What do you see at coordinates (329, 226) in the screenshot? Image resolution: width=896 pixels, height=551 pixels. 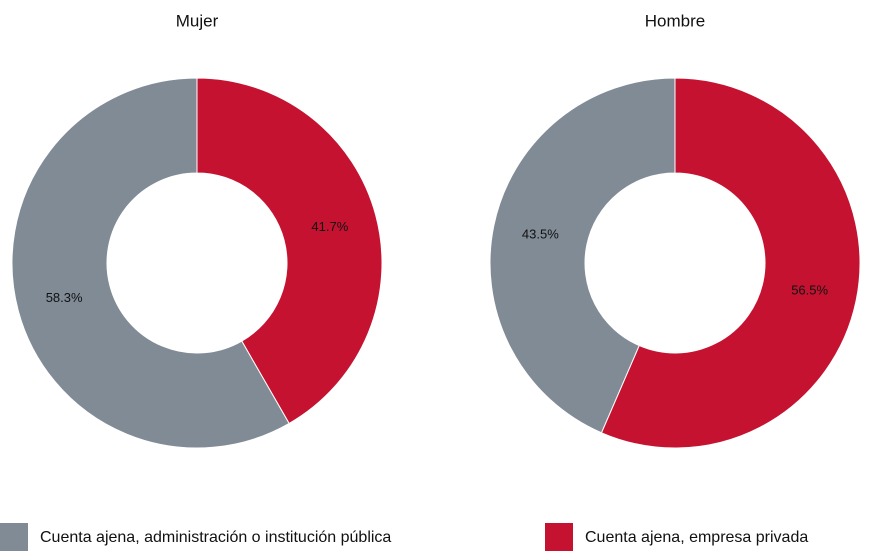 I see `value-label: 41.7%` at bounding box center [329, 226].